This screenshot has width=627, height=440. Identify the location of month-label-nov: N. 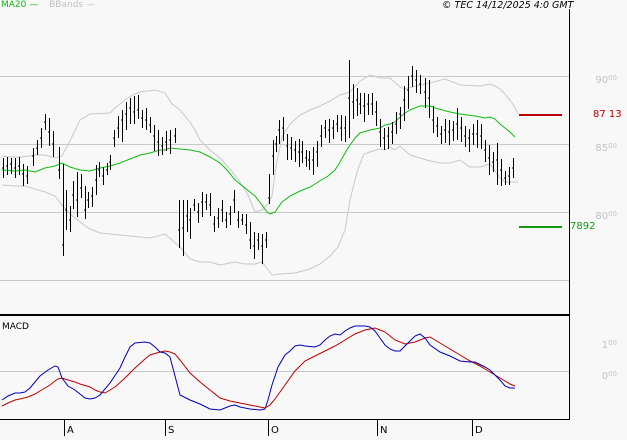
(384, 430).